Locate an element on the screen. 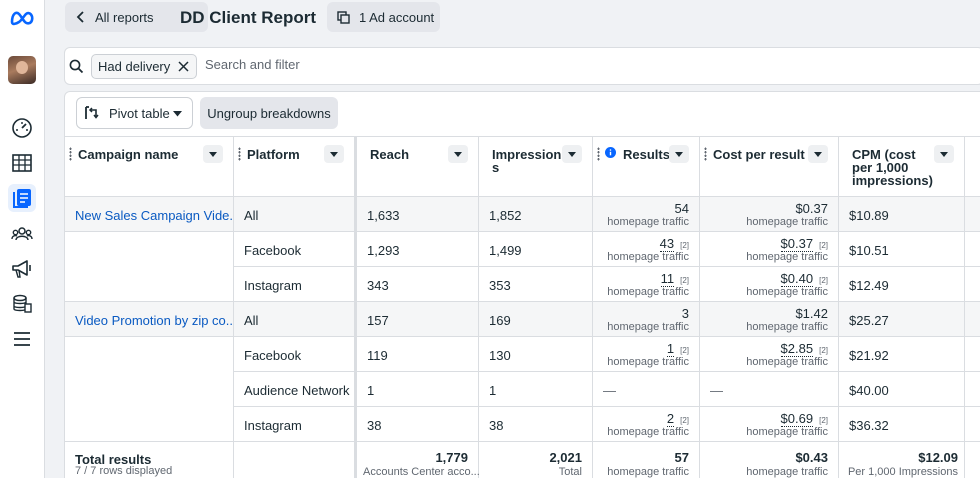 The width and height of the screenshot is (980, 478). table-cell-impressions: 38 is located at coordinates (536, 424).